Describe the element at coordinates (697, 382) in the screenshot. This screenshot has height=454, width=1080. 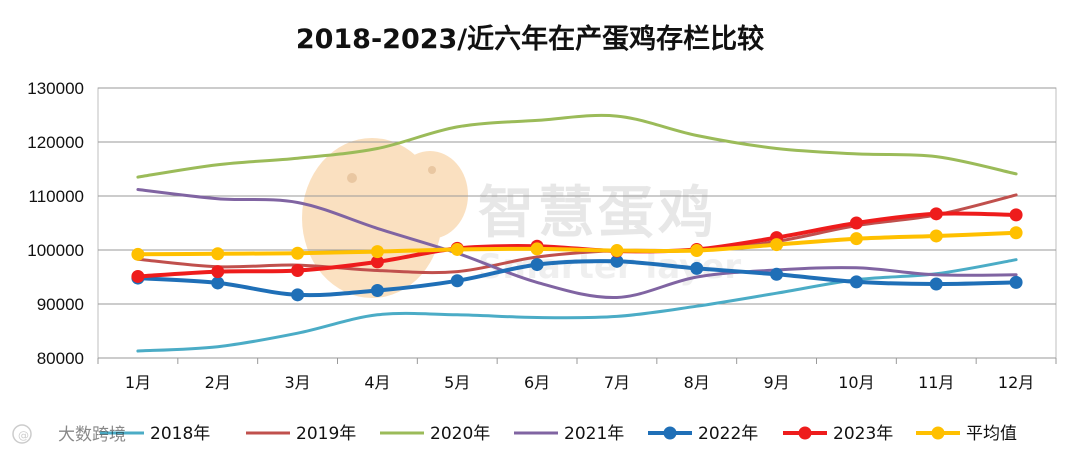
I see `x-tick-label: 8月` at that location.